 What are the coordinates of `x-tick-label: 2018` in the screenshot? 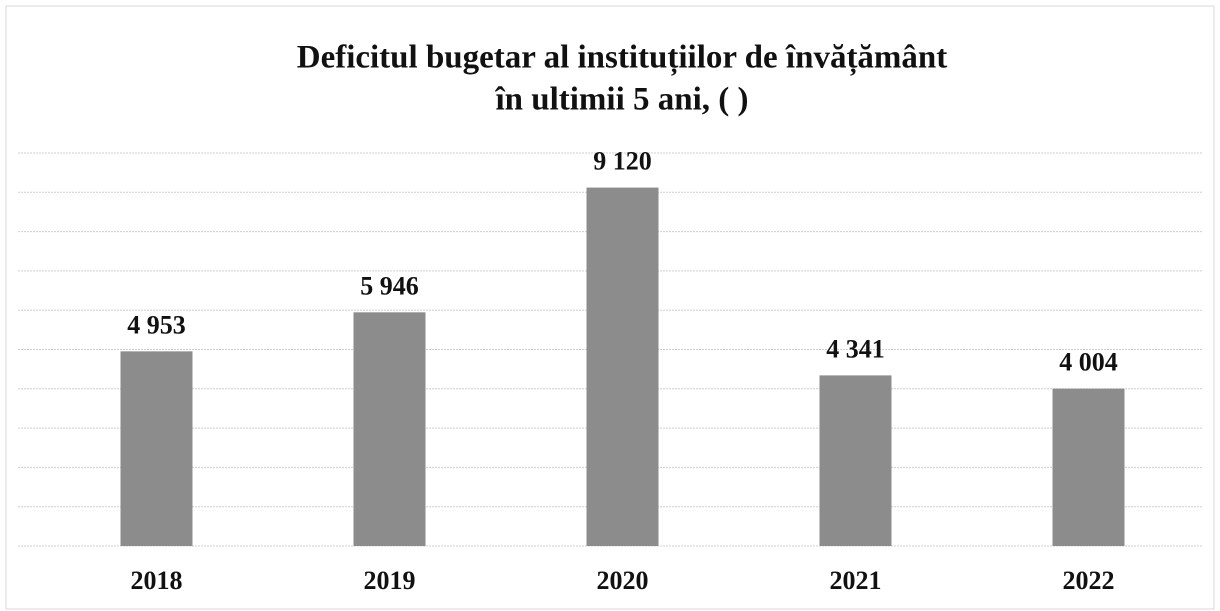 It's located at (157, 580).